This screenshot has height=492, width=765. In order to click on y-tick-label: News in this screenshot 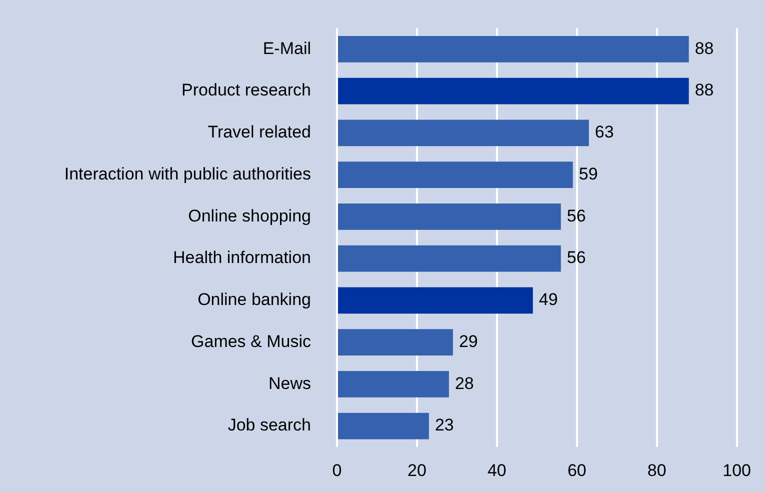, I will do `click(289, 383)`.